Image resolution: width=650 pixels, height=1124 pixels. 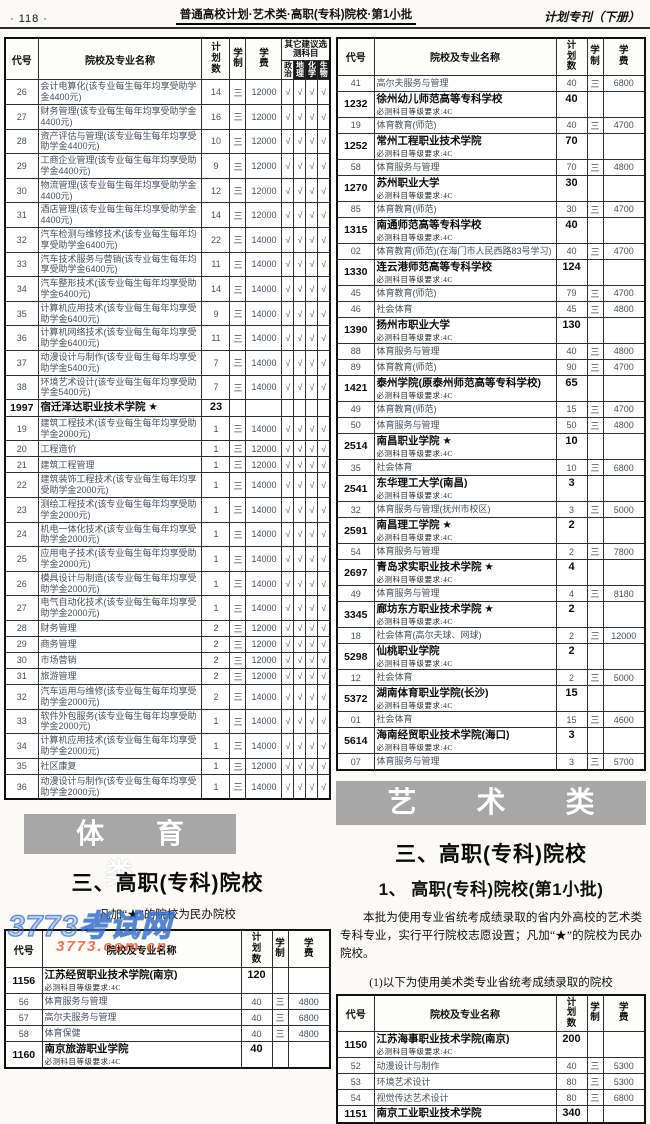 I want to click on cell-name: 苏州职业大学 必测科目等级要求:4C, so click(x=465, y=188).